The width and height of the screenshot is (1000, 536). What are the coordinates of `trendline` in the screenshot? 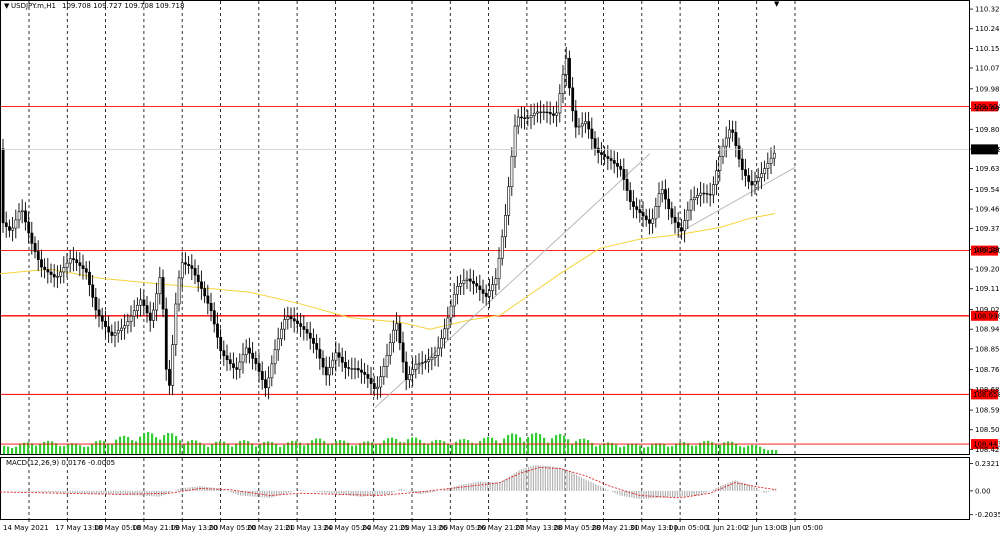 It's located at (512, 281).